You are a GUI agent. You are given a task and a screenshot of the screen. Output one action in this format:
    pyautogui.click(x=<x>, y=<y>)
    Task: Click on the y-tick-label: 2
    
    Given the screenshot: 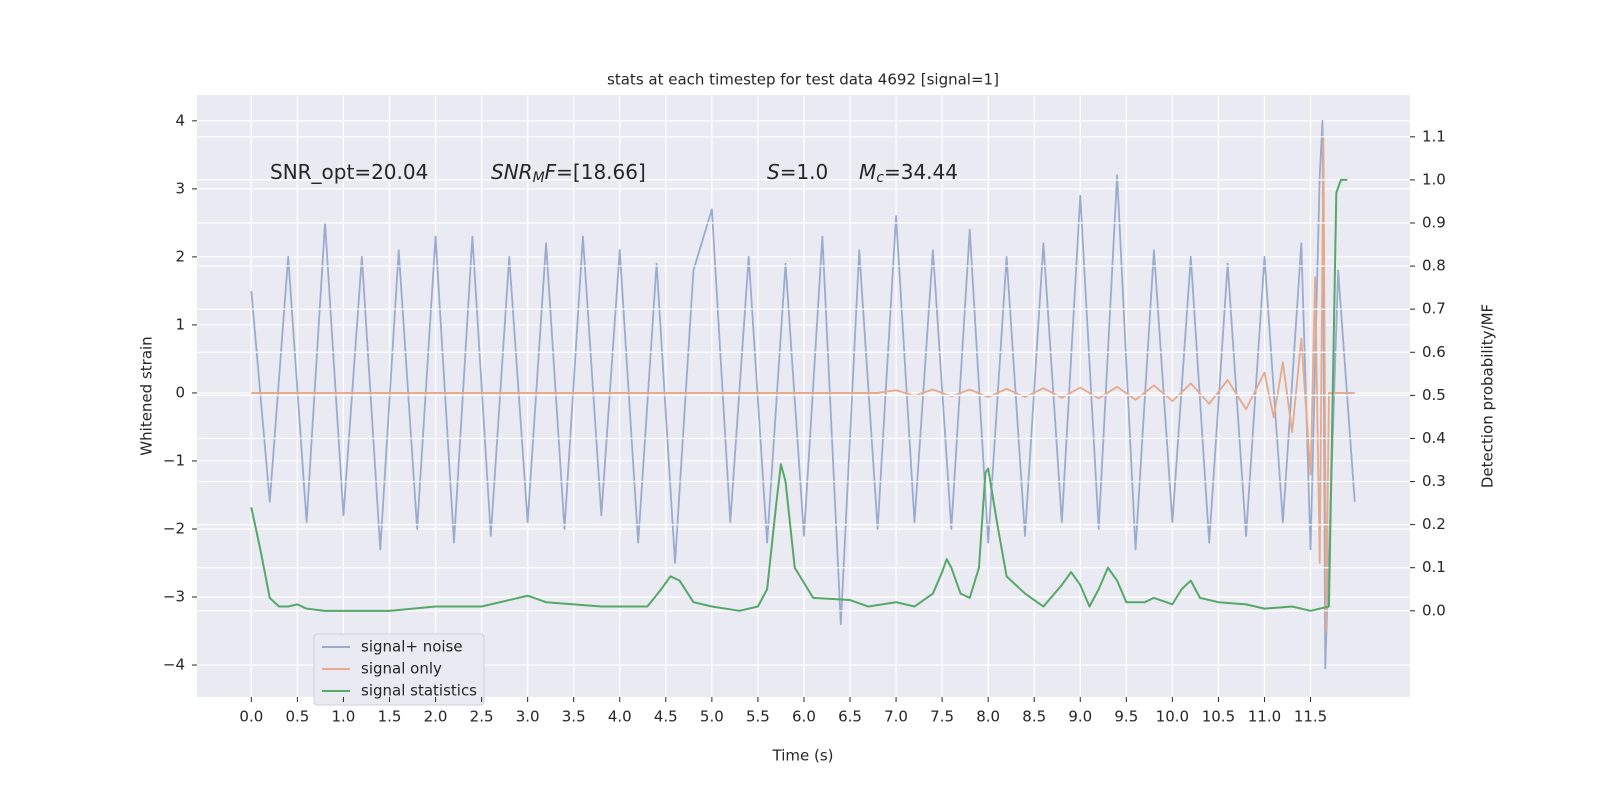 What is the action you would take?
    pyautogui.click(x=180, y=256)
    